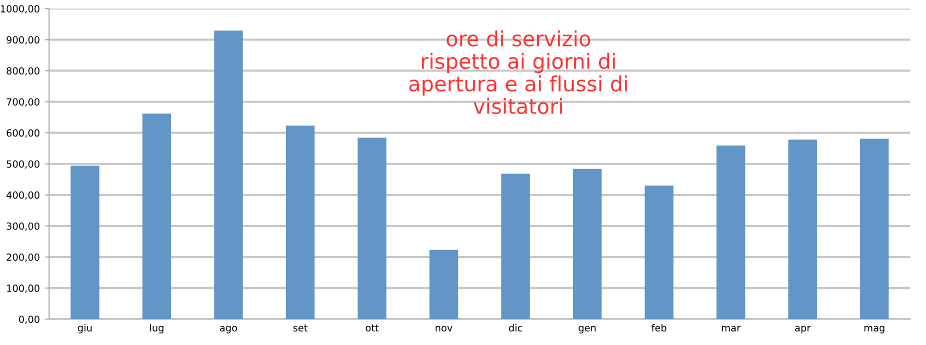  Describe the element at coordinates (23, 258) in the screenshot. I see `y-tick-label: 200,00` at that location.